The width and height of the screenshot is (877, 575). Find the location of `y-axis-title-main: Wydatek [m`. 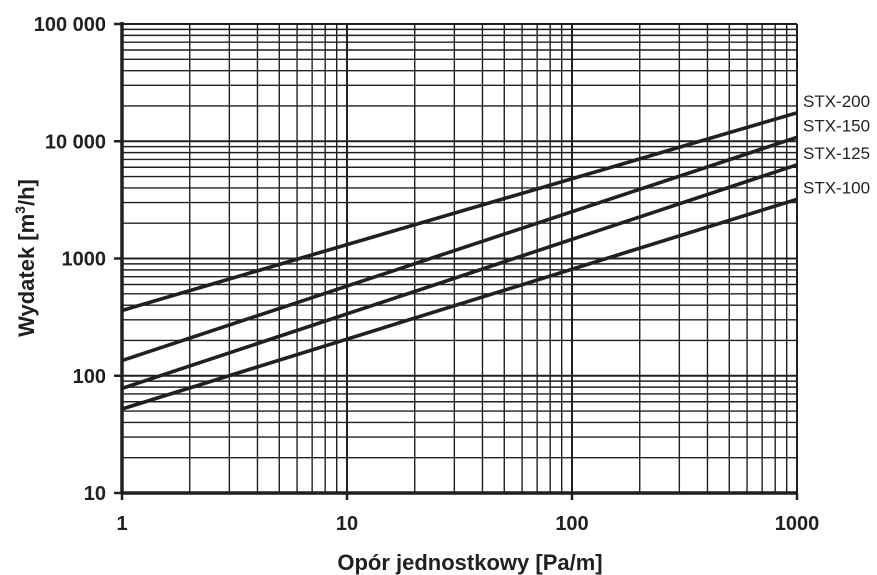

y-axis-title-main: Wydatek [m is located at coordinates (26, 275).